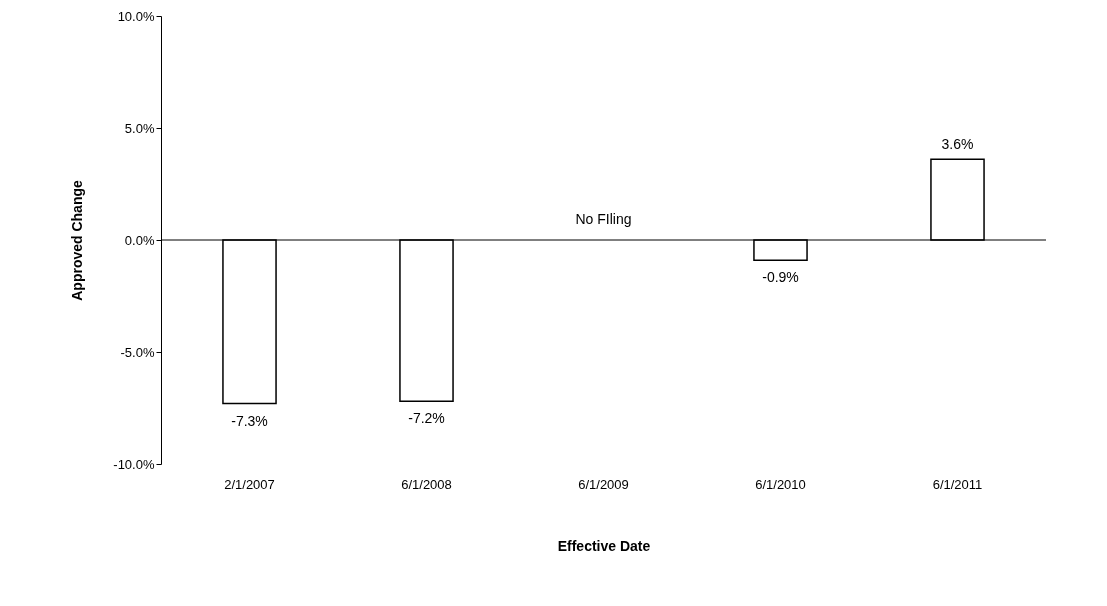 The image size is (1107, 606). Describe the element at coordinates (426, 484) in the screenshot. I see `x-tick-label: 6/1/2008` at that location.